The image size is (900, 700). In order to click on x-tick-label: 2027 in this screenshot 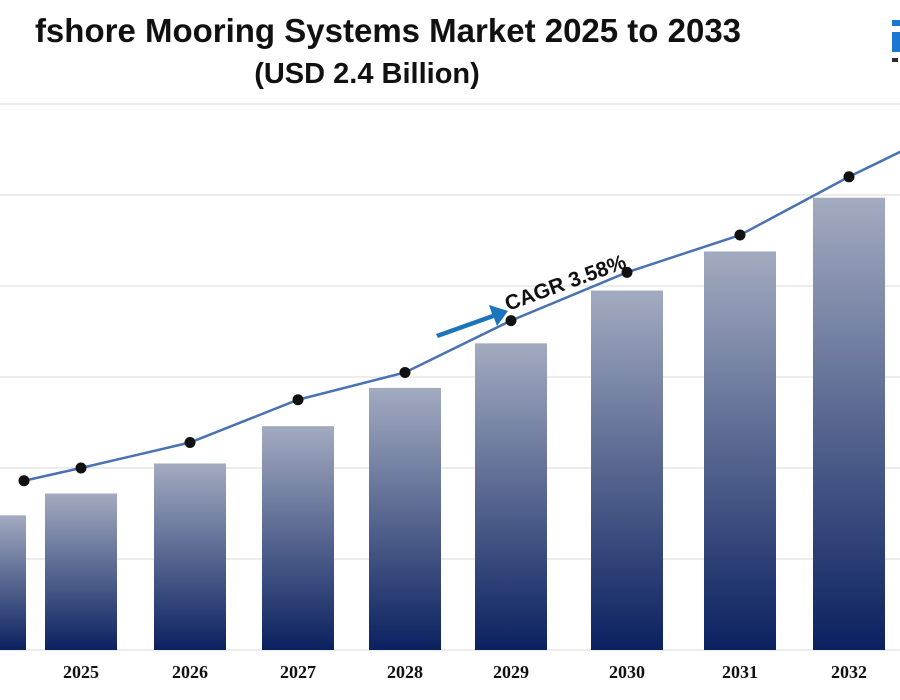, I will do `click(298, 672)`.